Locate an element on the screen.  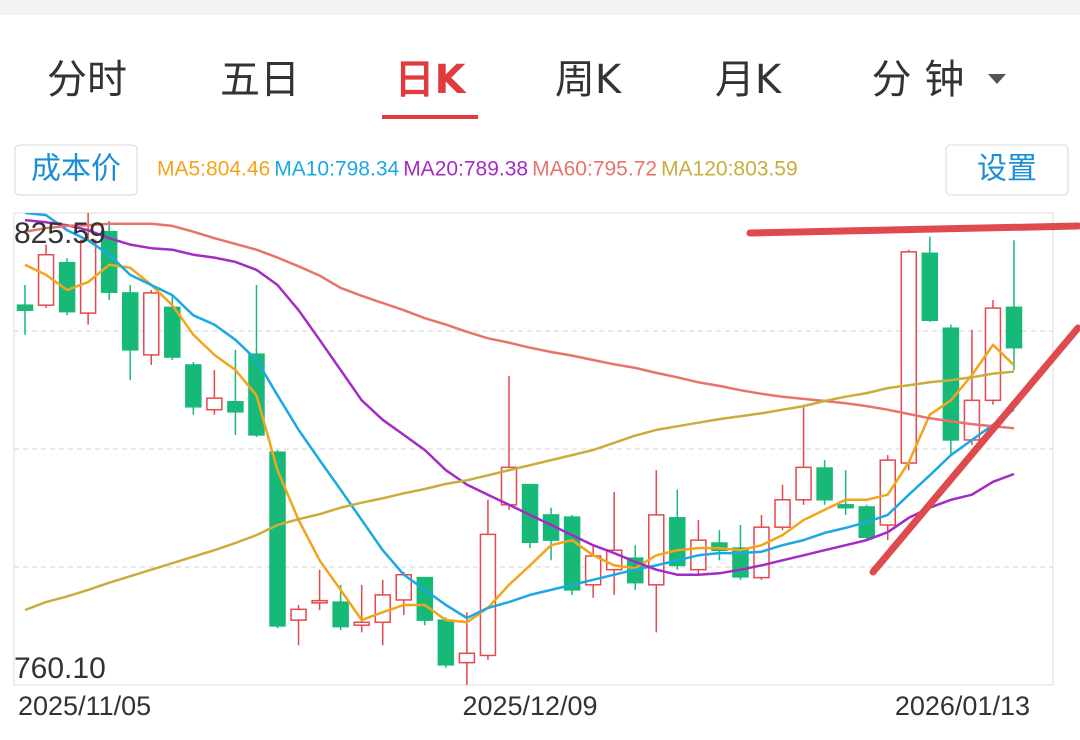
legend-entry: MA10:798.34 is located at coordinates (336, 169).